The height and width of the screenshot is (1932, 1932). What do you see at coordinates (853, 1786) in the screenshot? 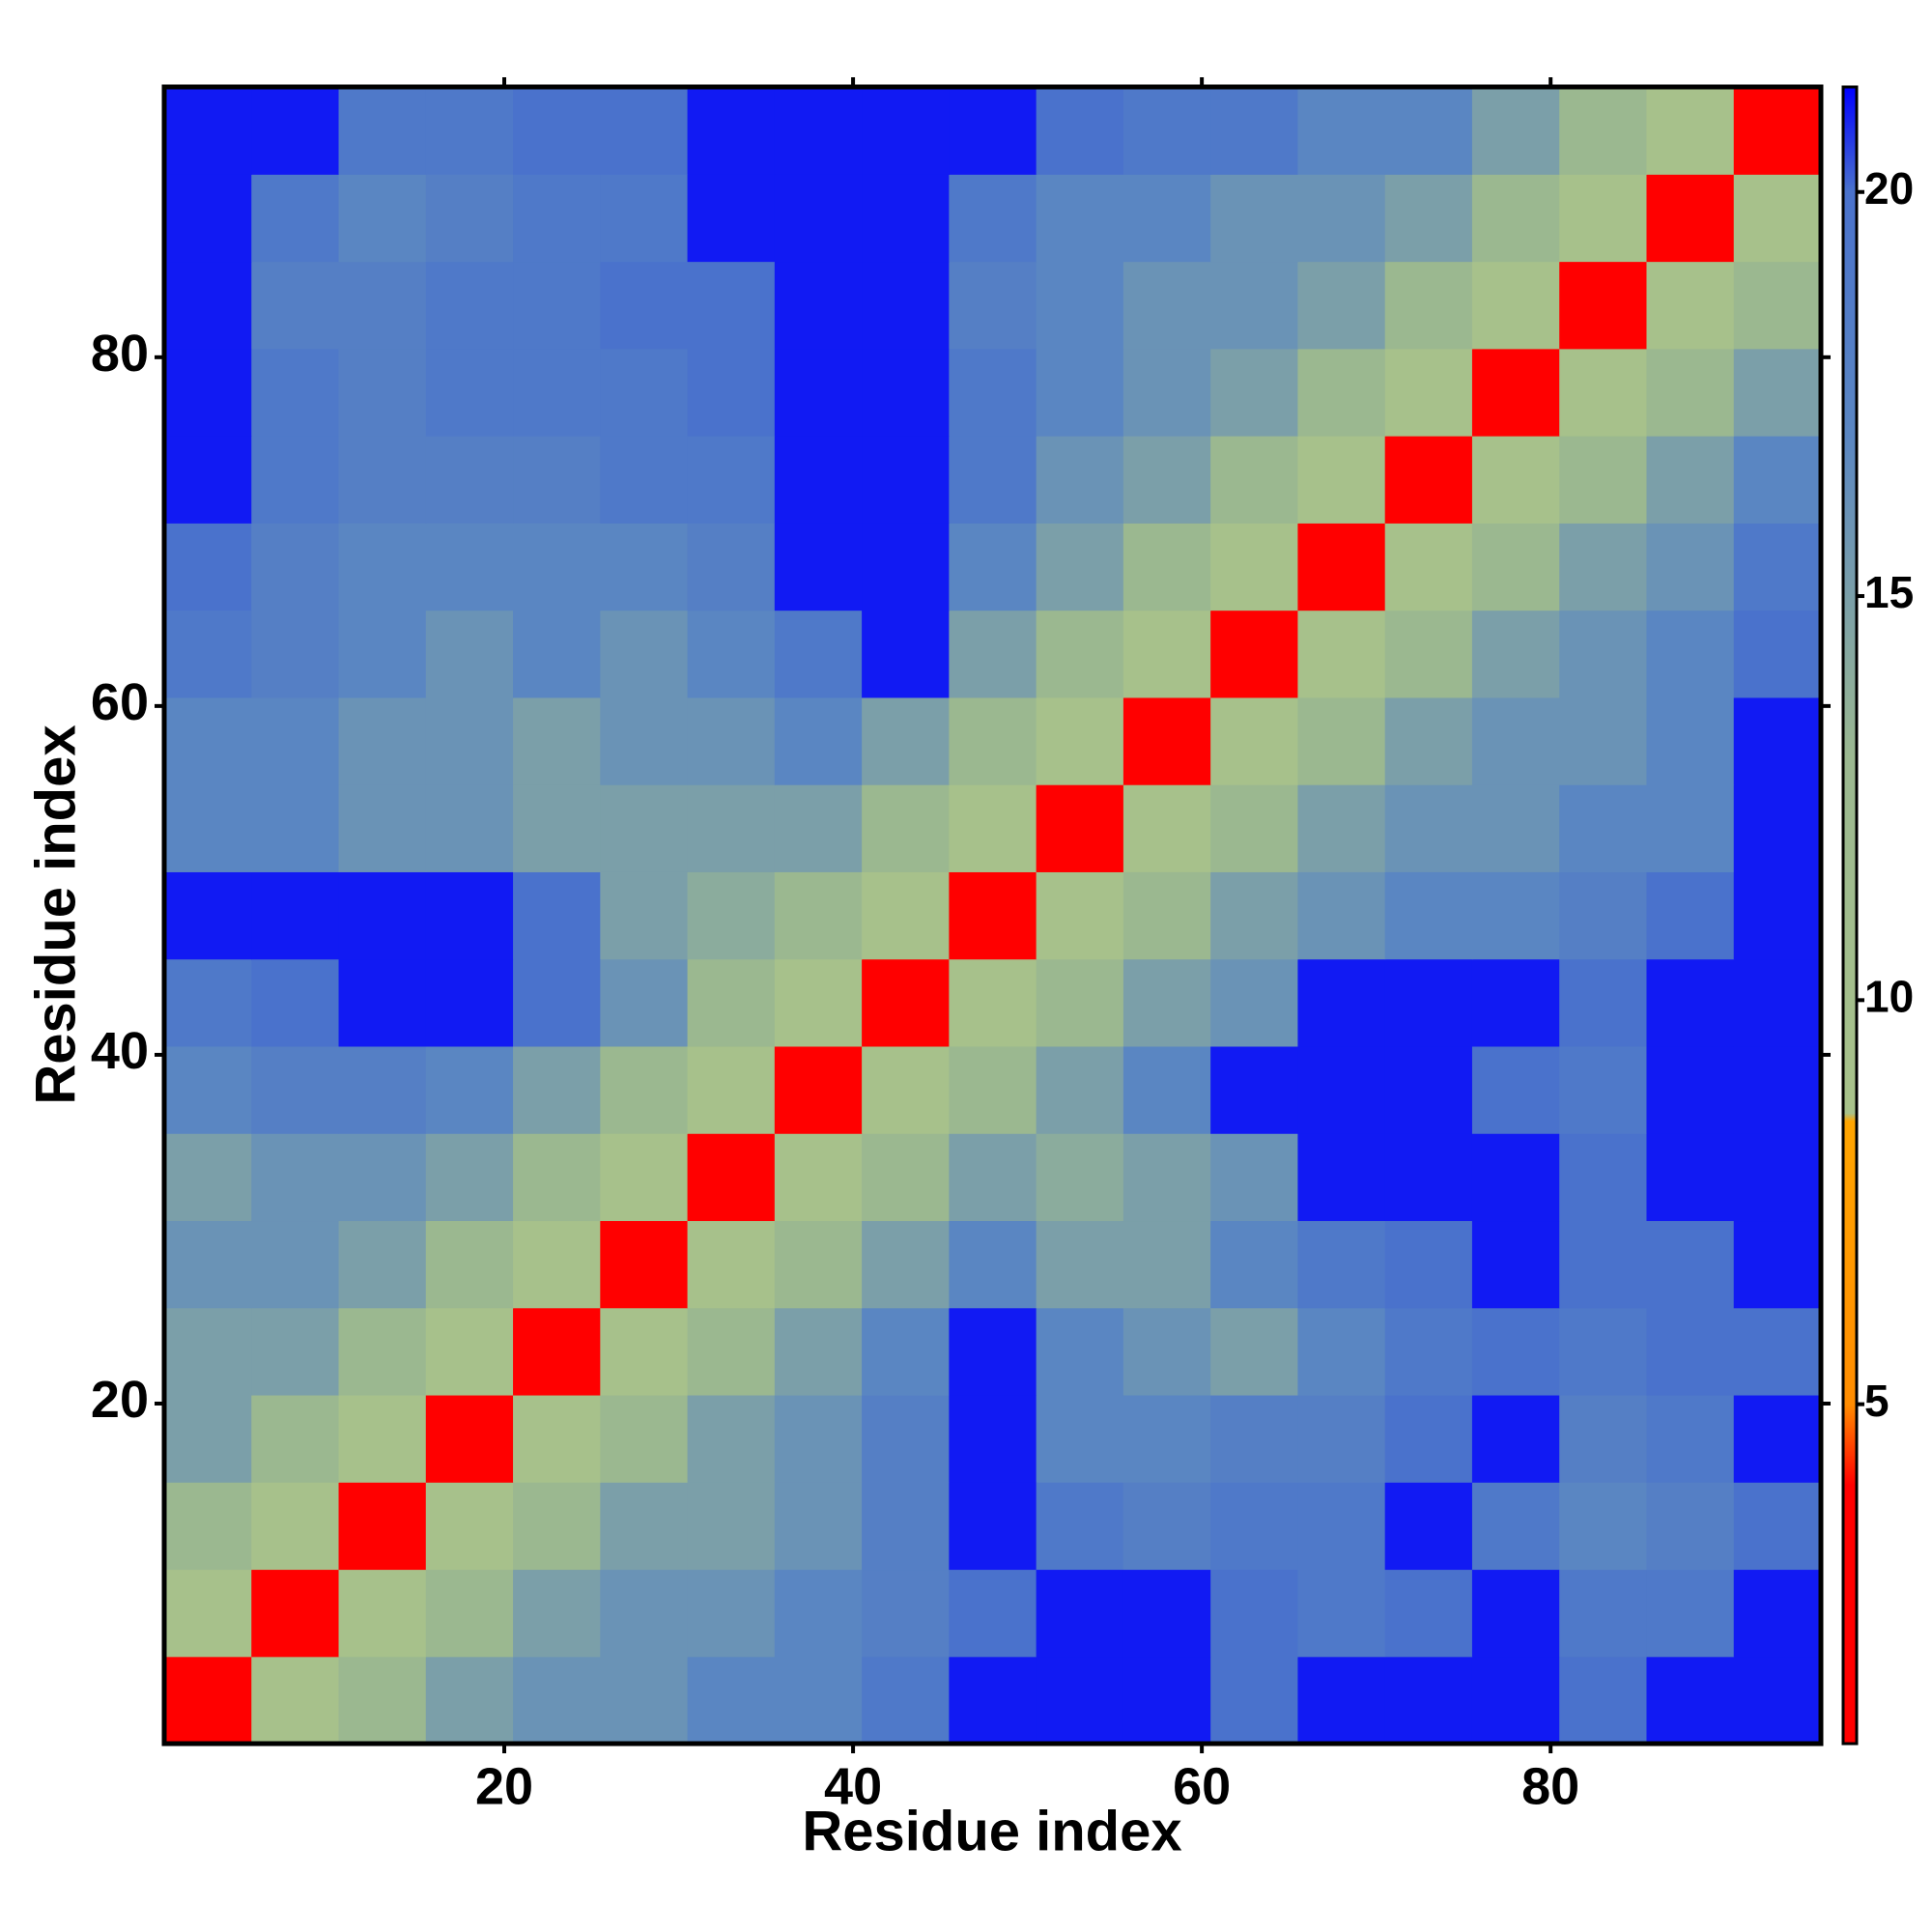
I see `x-tick-label: 40` at bounding box center [853, 1786].